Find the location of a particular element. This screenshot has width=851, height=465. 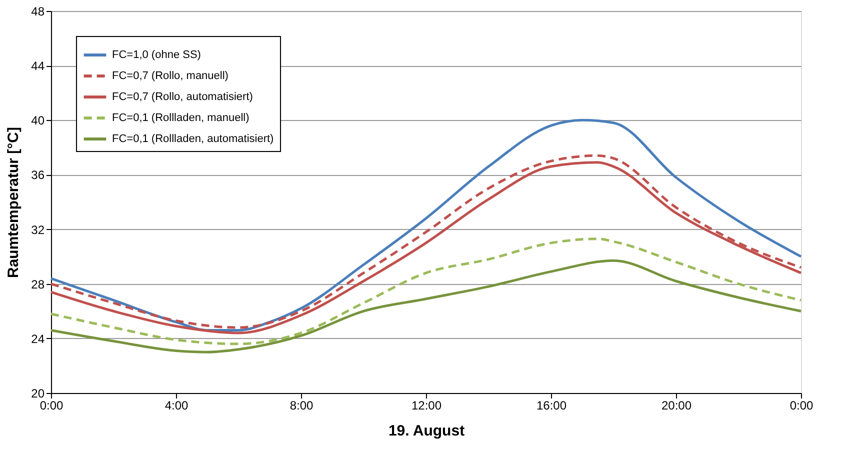

legend-label: FC=0,1 (Rollladen, manuell) is located at coordinates (181, 118).